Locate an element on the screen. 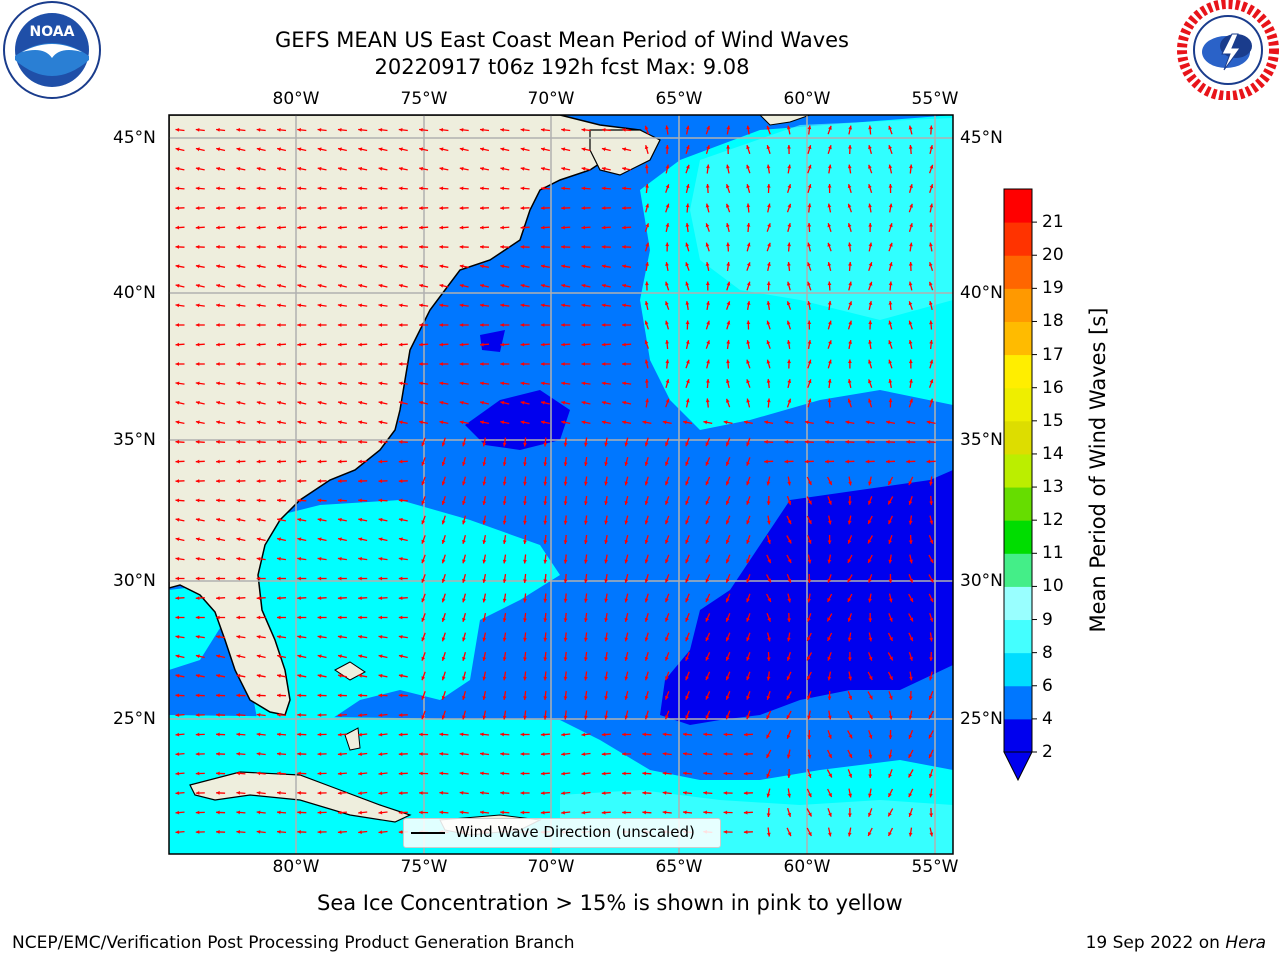 The width and height of the screenshot is (1280, 960). lat-label-left-40n: 40°N is located at coordinates (134, 293).